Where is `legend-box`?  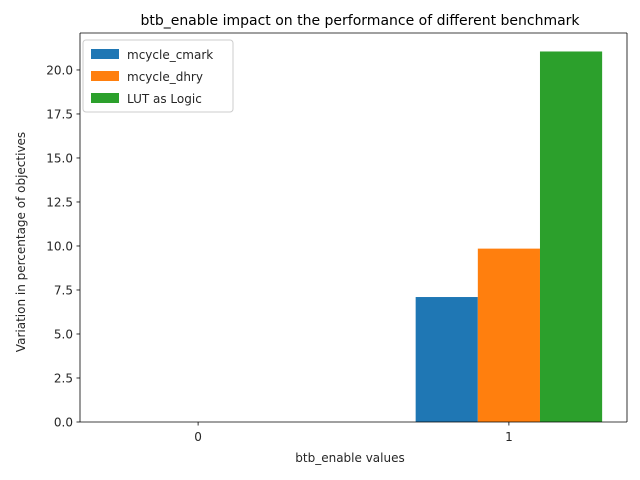
legend-box is located at coordinates (158, 76).